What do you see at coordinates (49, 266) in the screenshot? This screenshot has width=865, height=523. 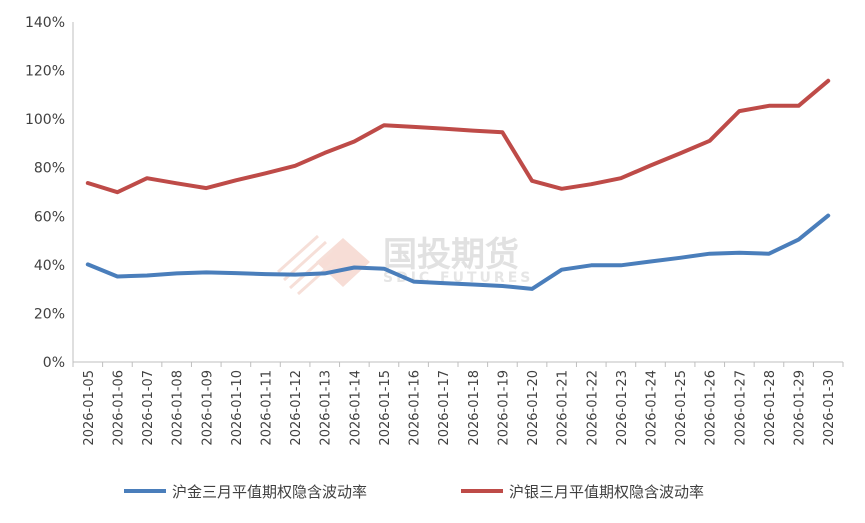 I see `y-tick-label: 40%` at bounding box center [49, 266].